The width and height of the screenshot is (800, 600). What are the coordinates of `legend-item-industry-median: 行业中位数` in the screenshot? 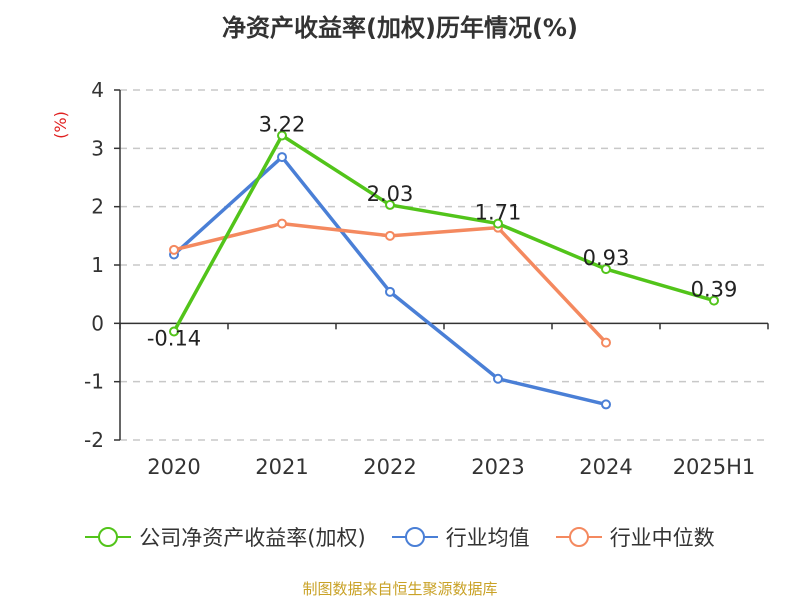 It's located at (635, 537).